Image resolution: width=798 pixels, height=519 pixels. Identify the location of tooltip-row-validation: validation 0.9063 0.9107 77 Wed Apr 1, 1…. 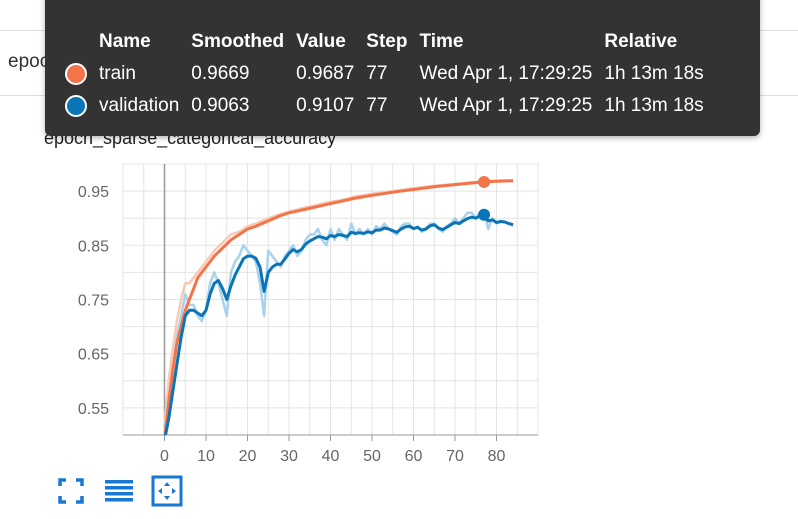
(390, 106).